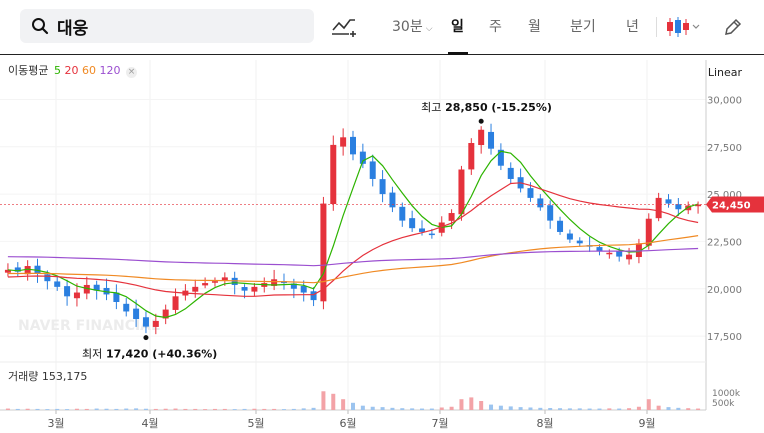 Image resolution: width=764 pixels, height=433 pixels. I want to click on scale-toggle: Linear, so click(724, 72).